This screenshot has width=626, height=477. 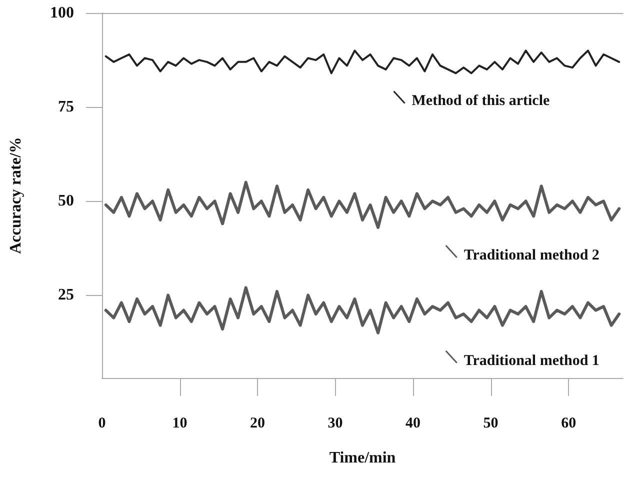 I want to click on x-tick-label: 10, so click(x=180, y=424).